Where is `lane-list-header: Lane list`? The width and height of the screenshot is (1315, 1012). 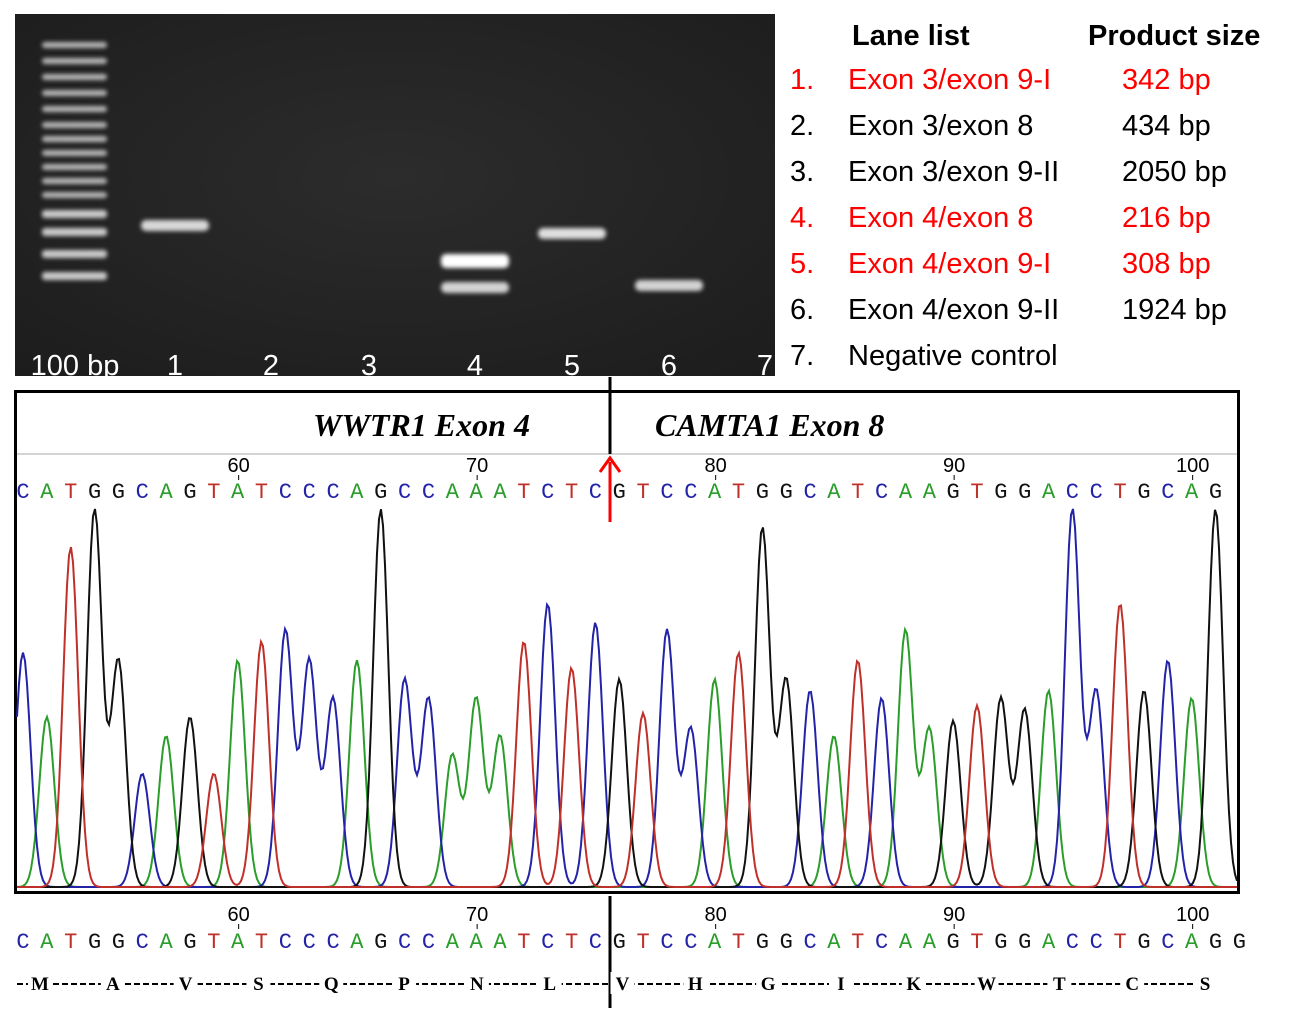
lane-list-header: Lane list is located at coordinates (911, 36).